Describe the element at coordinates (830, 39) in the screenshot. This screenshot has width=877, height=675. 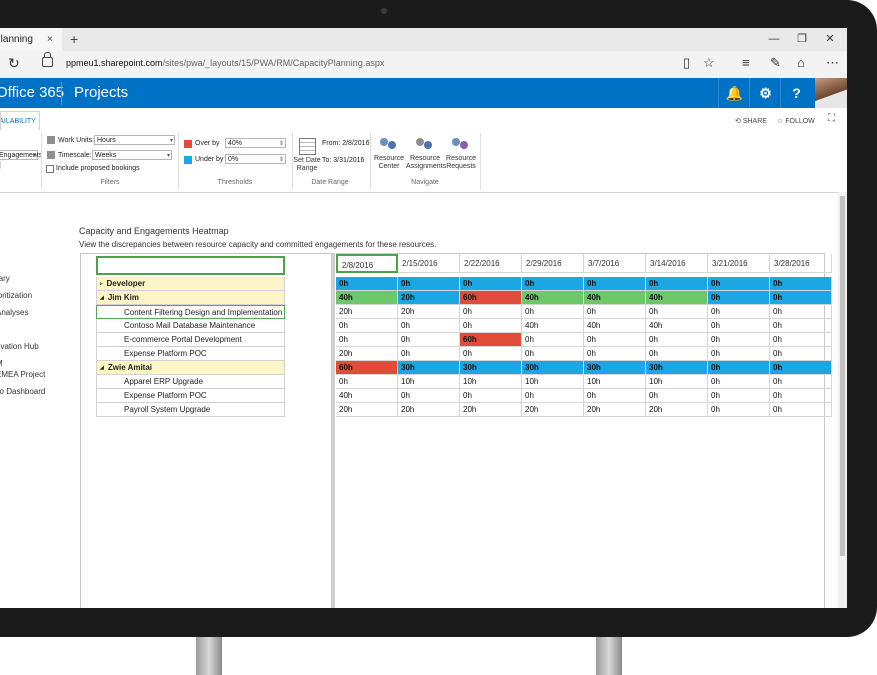
I see `close-window-button: ✕` at that location.